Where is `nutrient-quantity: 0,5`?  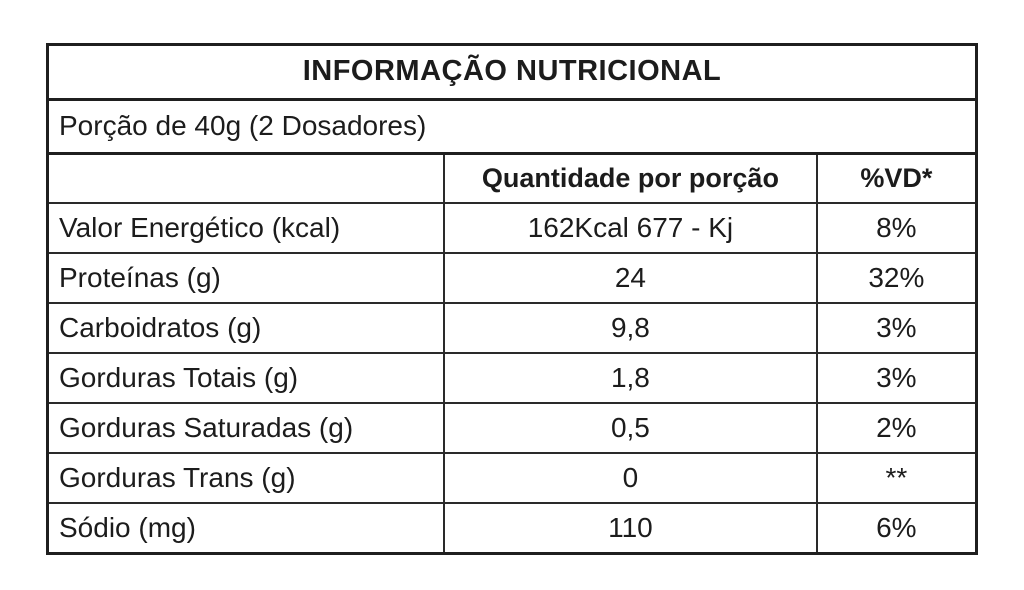
nutrient-quantity: 0,5 is located at coordinates (630, 428).